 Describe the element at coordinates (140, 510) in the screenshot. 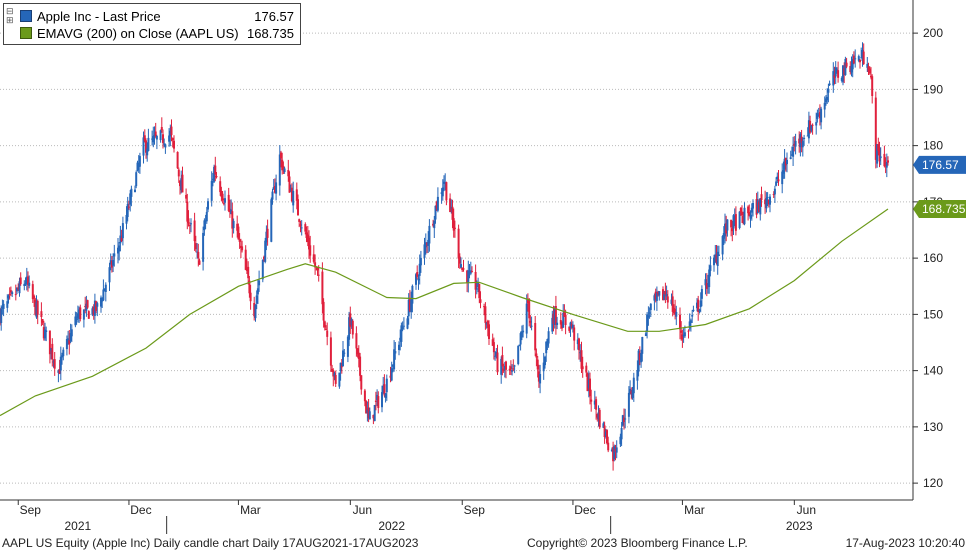

I see `x-month-label: Dec` at that location.